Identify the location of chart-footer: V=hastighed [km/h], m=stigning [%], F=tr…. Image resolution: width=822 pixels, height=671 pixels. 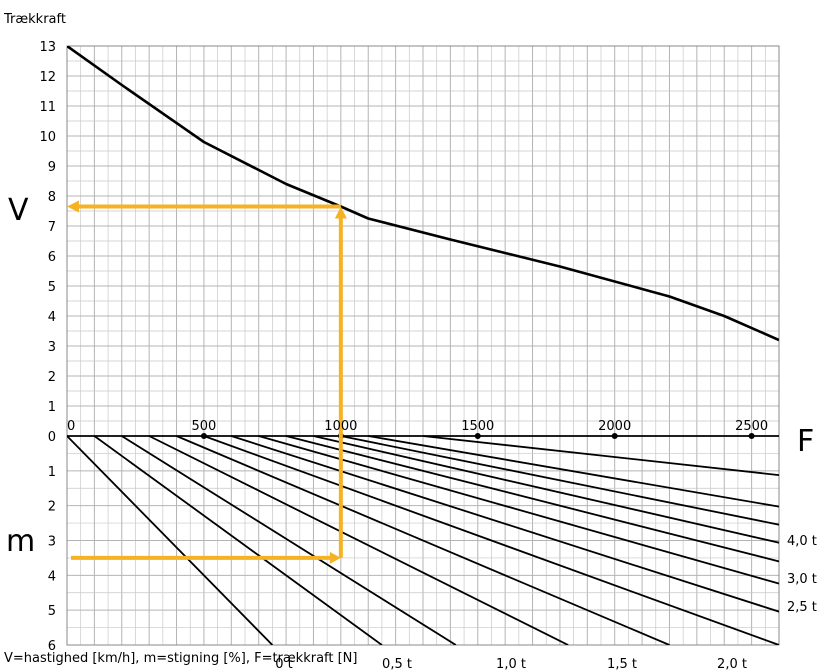
(180, 658).